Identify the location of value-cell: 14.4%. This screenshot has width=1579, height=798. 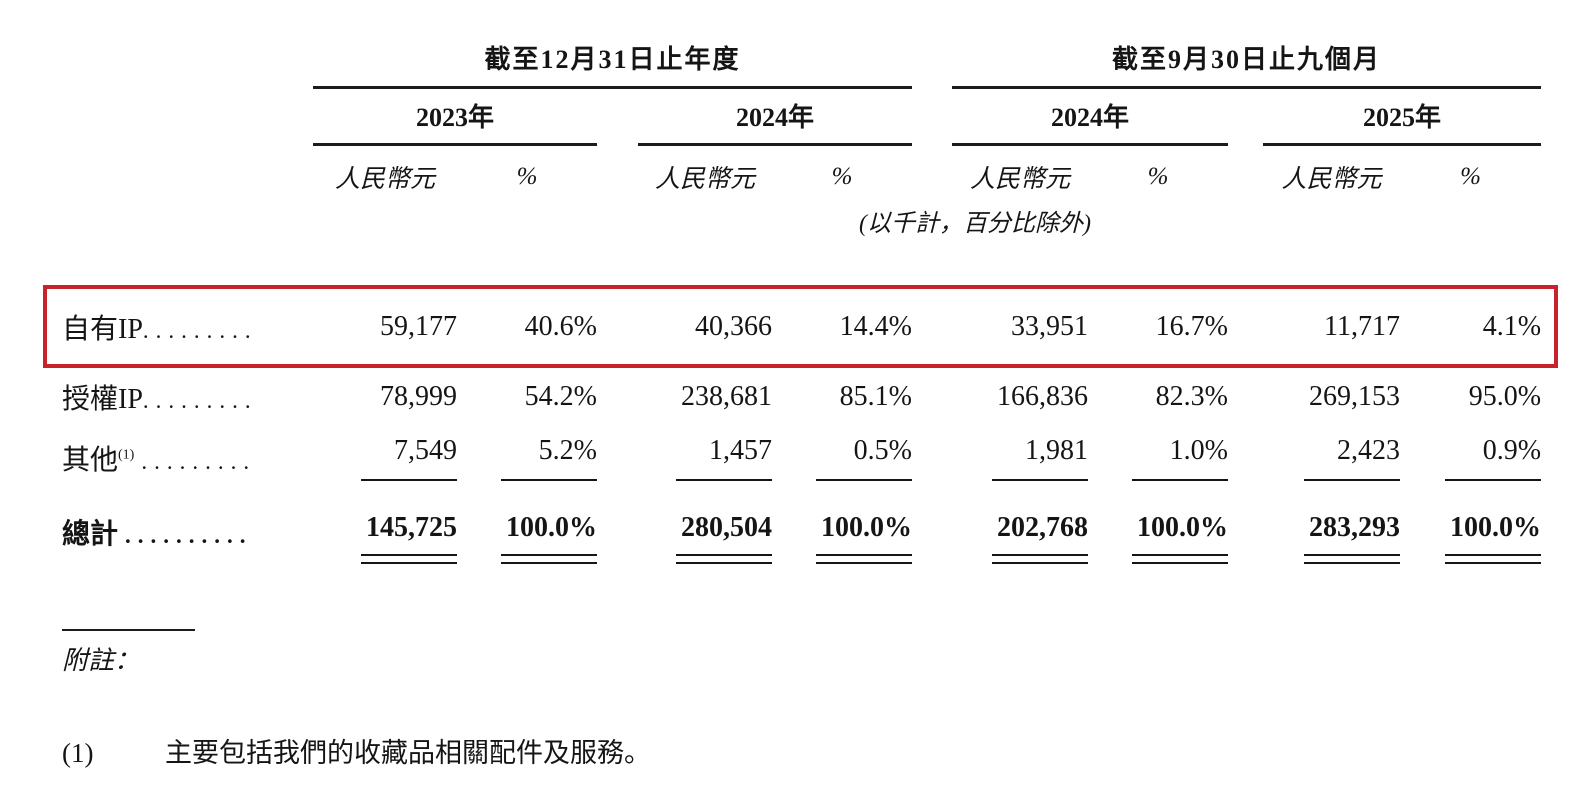
(875, 326).